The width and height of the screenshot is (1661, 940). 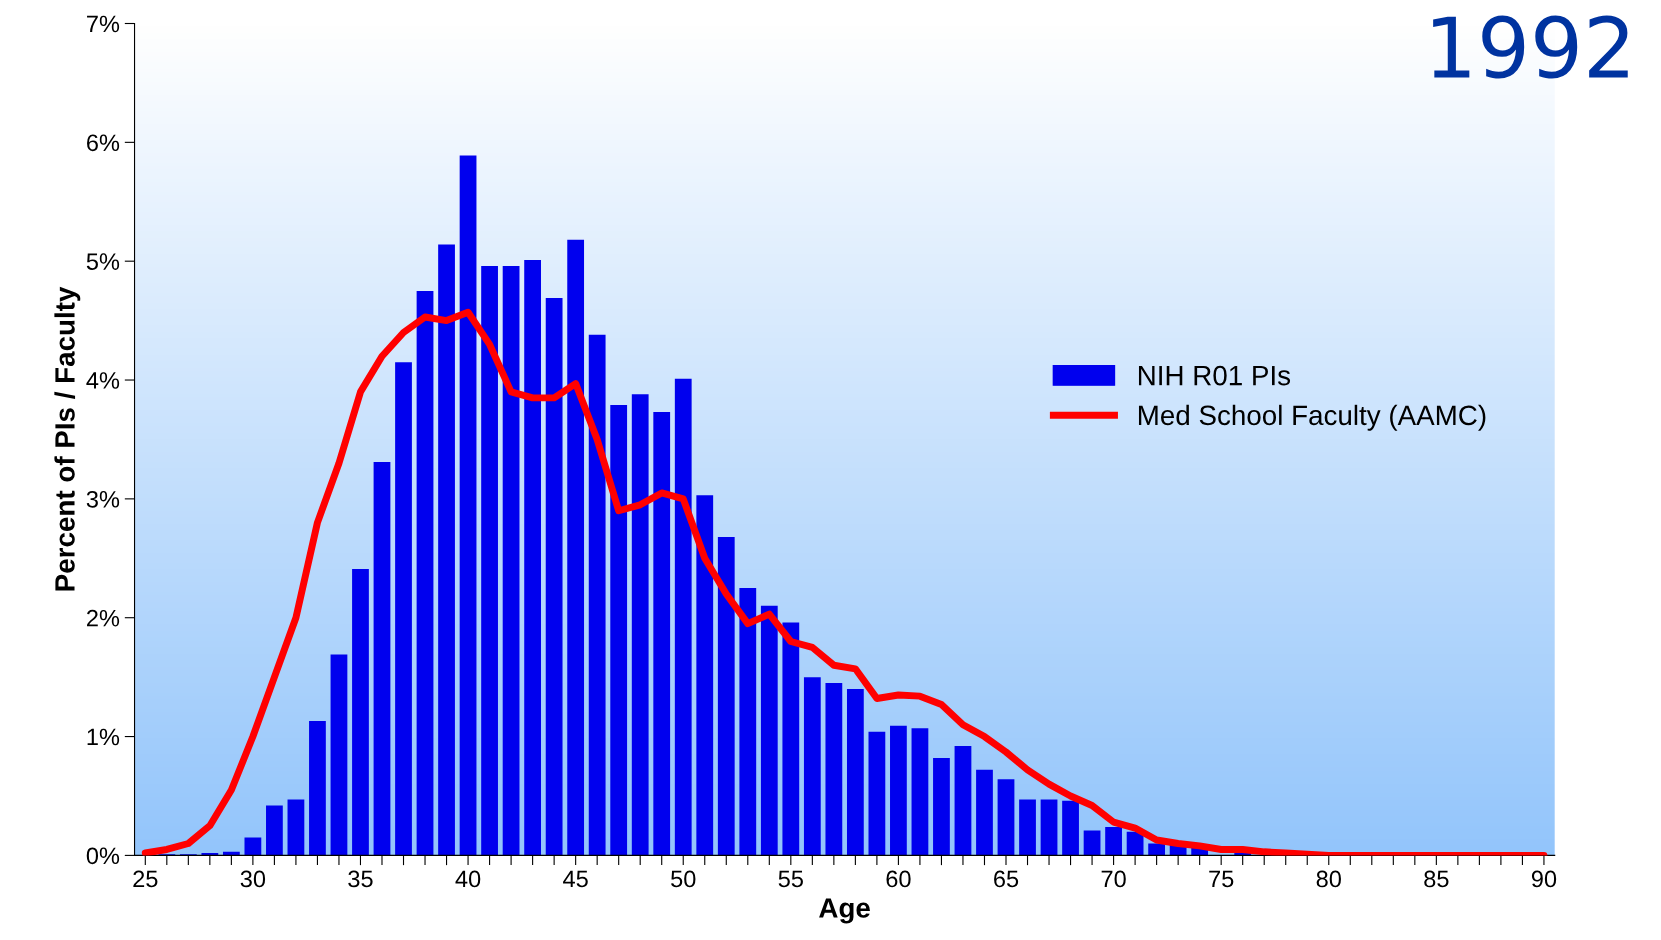 What do you see at coordinates (103, 380) in the screenshot?
I see `y-tick-label: 4%` at bounding box center [103, 380].